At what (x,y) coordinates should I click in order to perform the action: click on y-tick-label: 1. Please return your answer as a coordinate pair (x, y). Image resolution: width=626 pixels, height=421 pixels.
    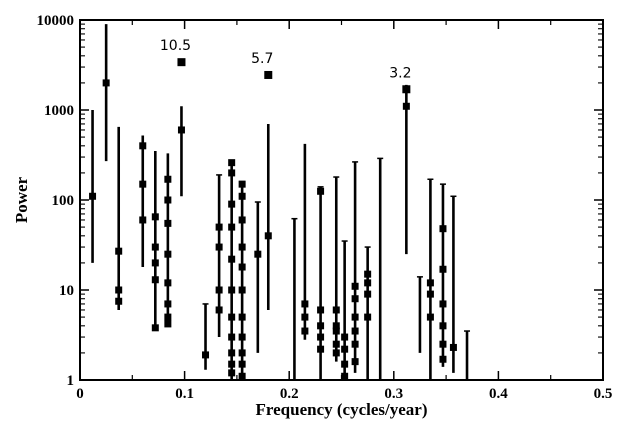
    Looking at the image, I should click on (71, 381).